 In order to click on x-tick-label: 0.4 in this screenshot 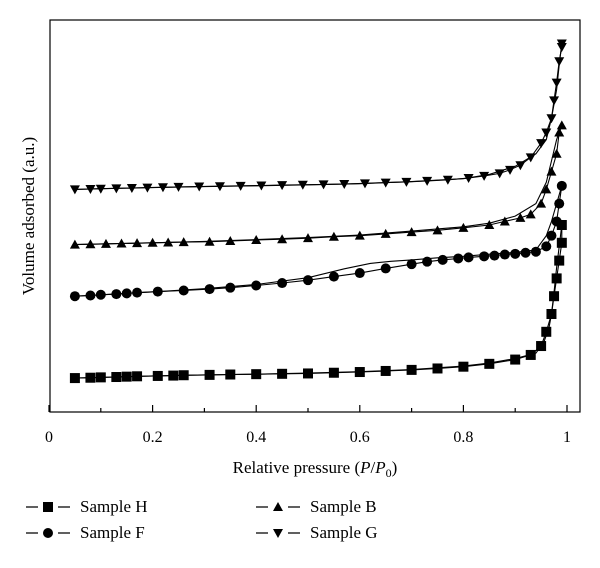, I will do `click(256, 437)`.